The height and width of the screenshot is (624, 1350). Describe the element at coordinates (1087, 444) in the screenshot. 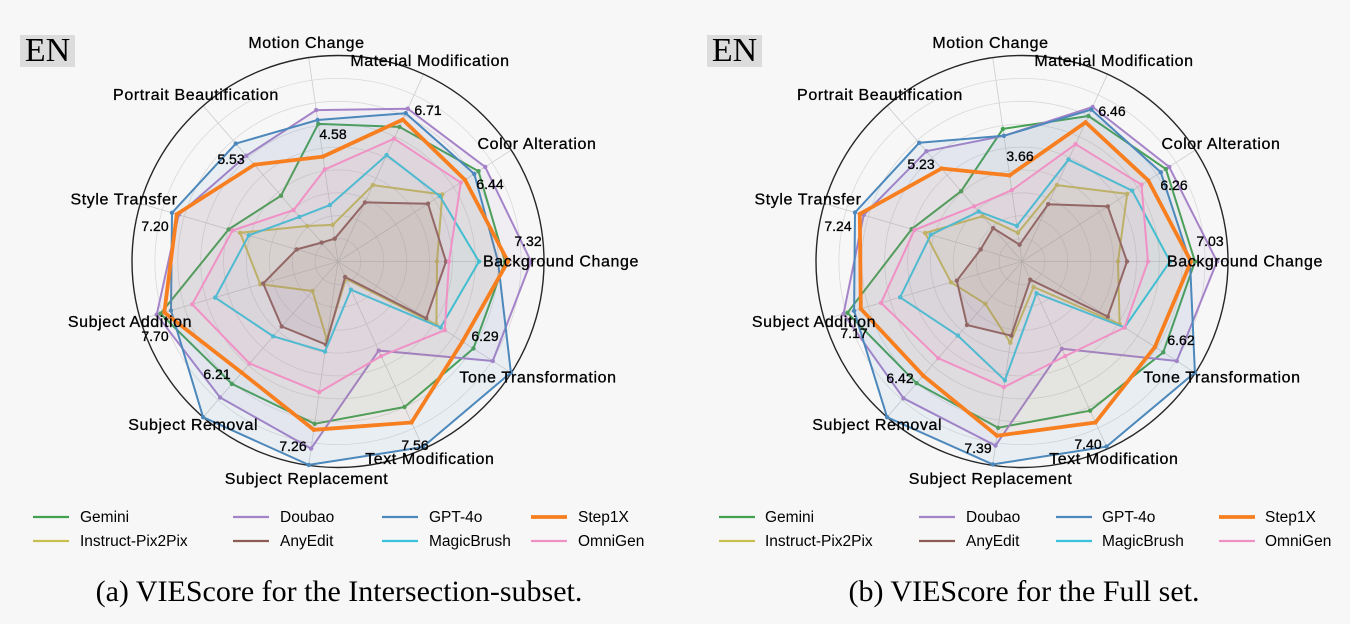

I see `svg-text: 7.40` at that location.